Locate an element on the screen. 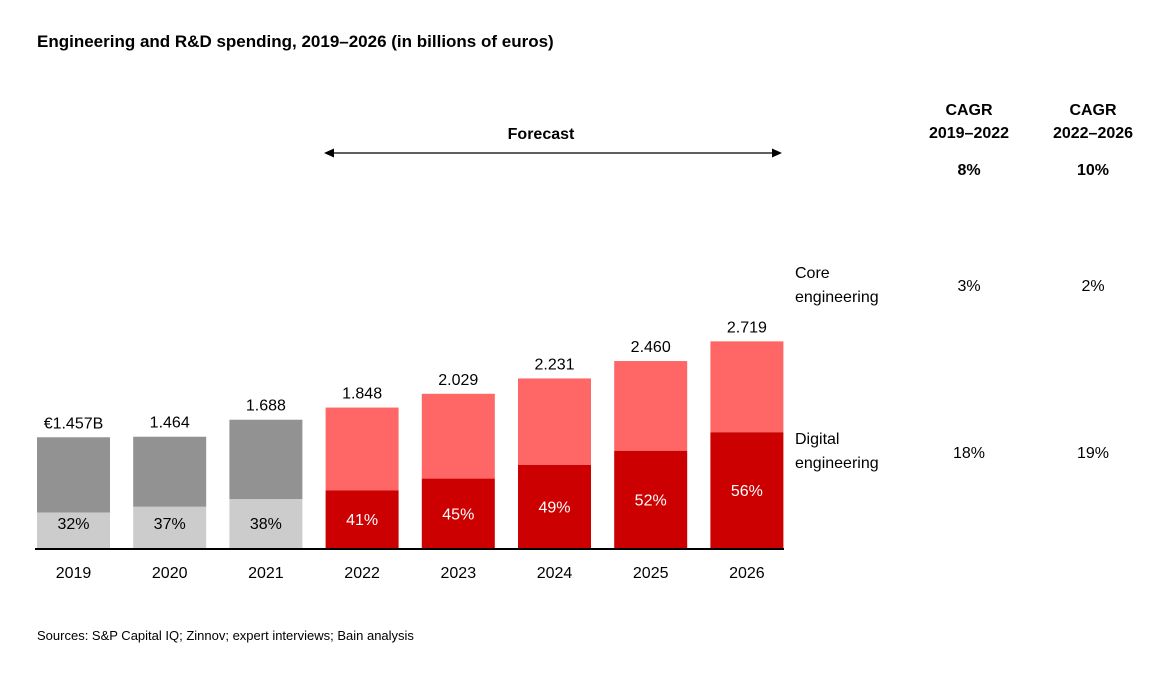 The width and height of the screenshot is (1174, 676). bar-core-2026 is located at coordinates (747, 387).